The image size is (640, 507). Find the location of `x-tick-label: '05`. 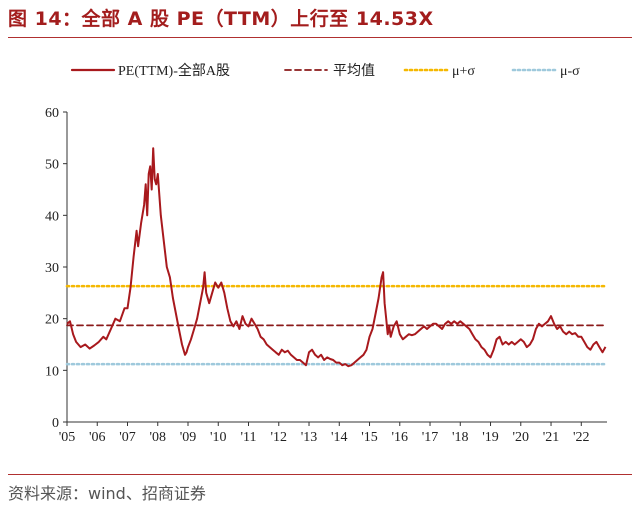

x-tick-label: '05 is located at coordinates (67, 437).